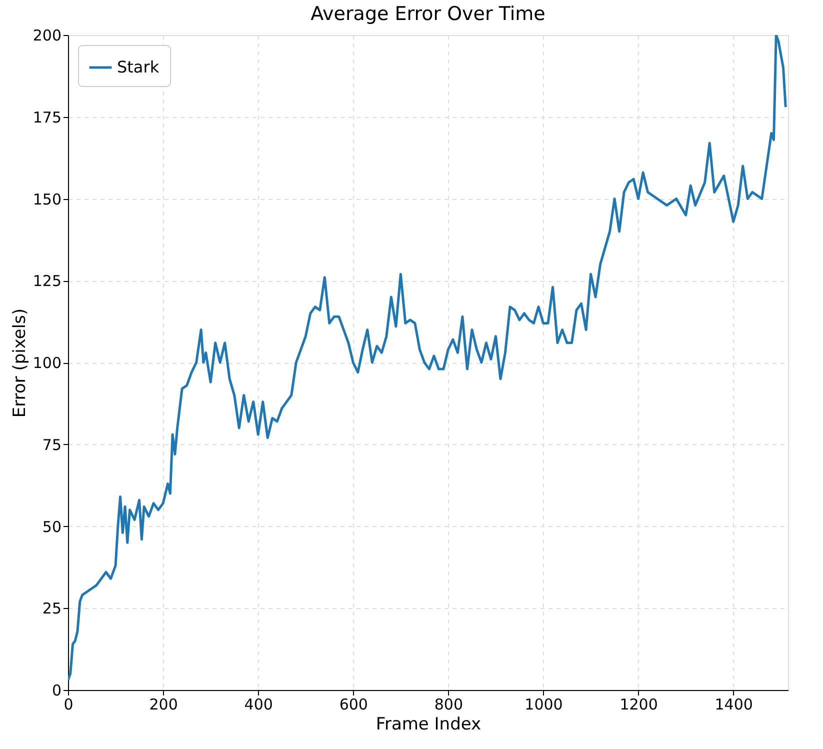 The width and height of the screenshot is (823, 749). What do you see at coordinates (47, 117) in the screenshot?
I see `y-tick-label: 175` at bounding box center [47, 117].